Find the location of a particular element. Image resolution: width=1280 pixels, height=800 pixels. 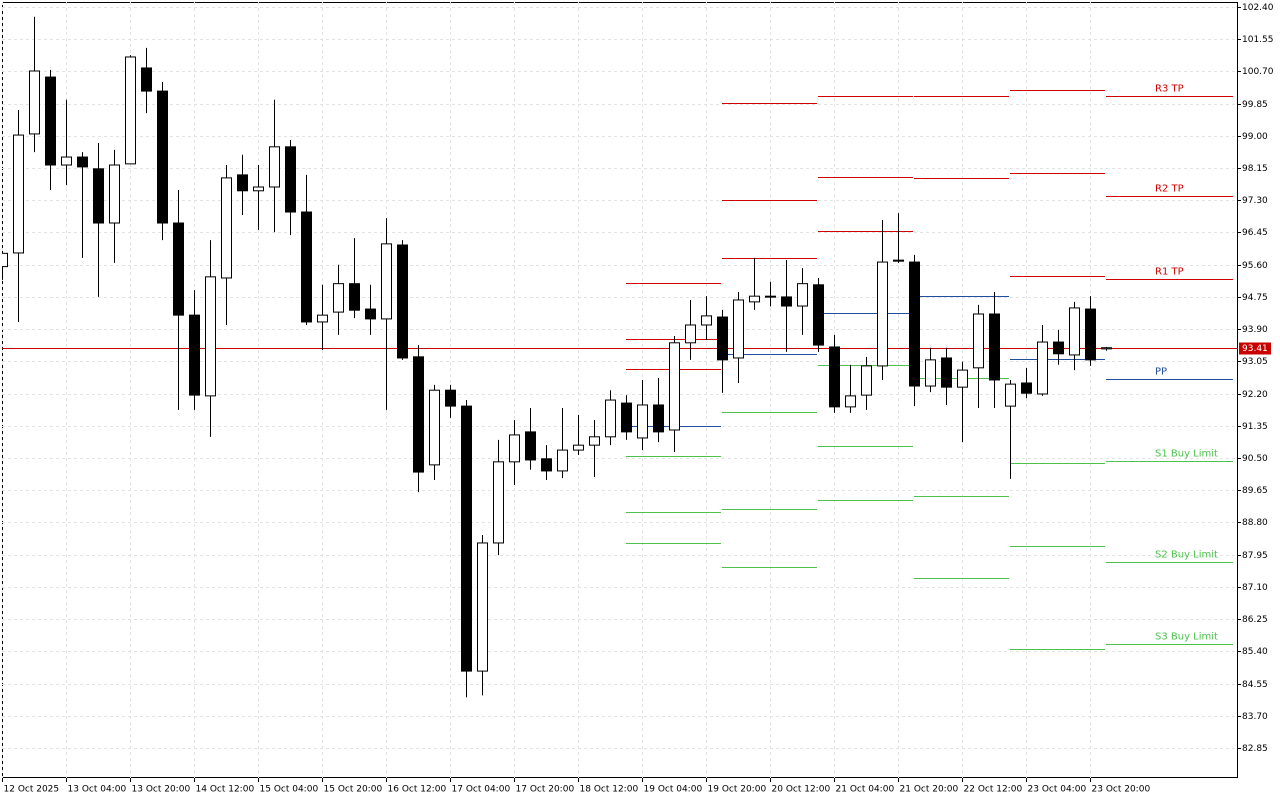

last-price-tag is located at coordinates (1255, 348).